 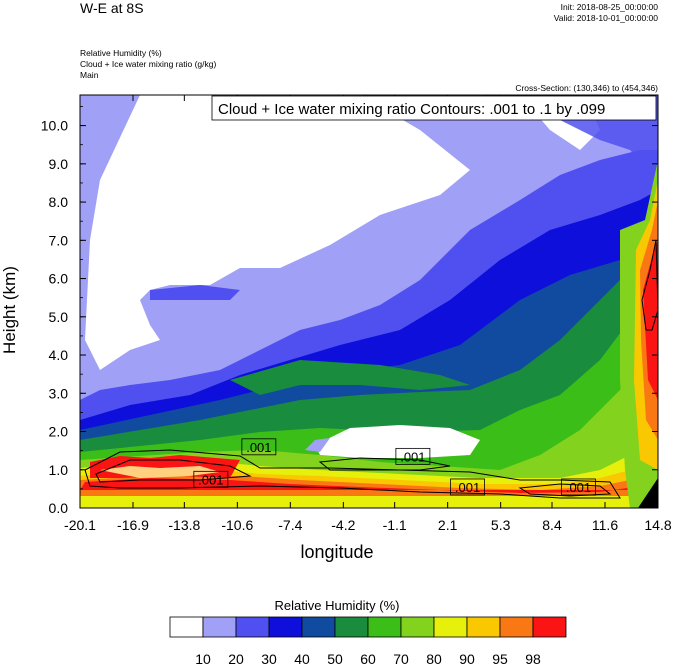 I want to click on plot-title: W-E at 8S, so click(x=112, y=8).